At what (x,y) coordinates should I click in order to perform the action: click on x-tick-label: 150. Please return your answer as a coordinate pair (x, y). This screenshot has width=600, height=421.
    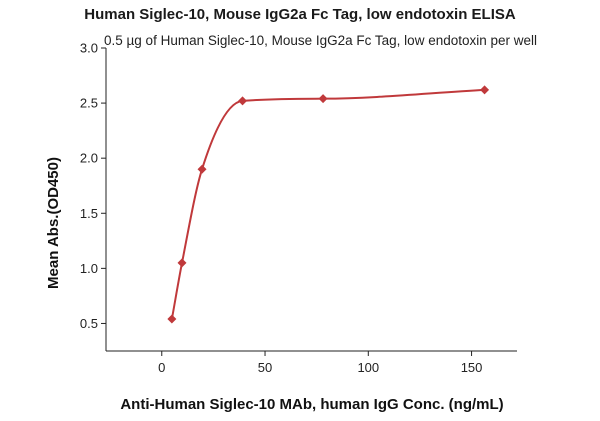
    Looking at the image, I should click on (472, 367).